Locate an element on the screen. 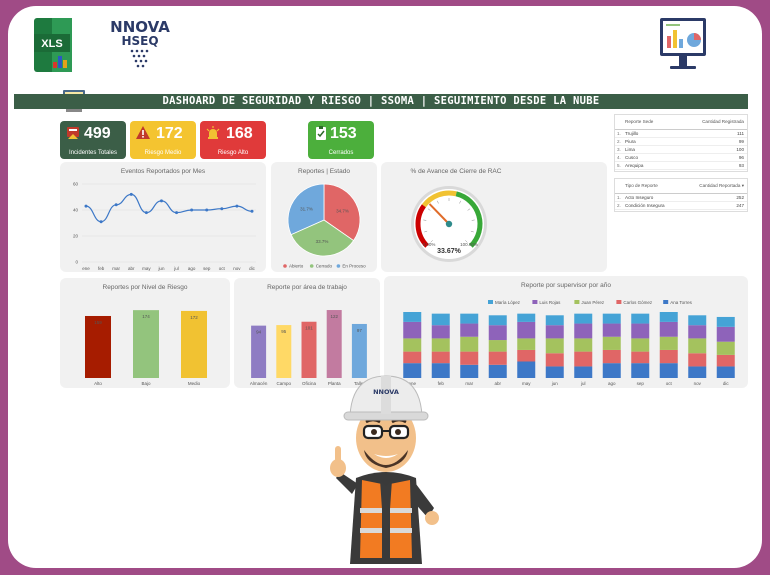 This screenshot has height=575, width=770. kpi-label: Riesgo Medio is located at coordinates (163, 153).